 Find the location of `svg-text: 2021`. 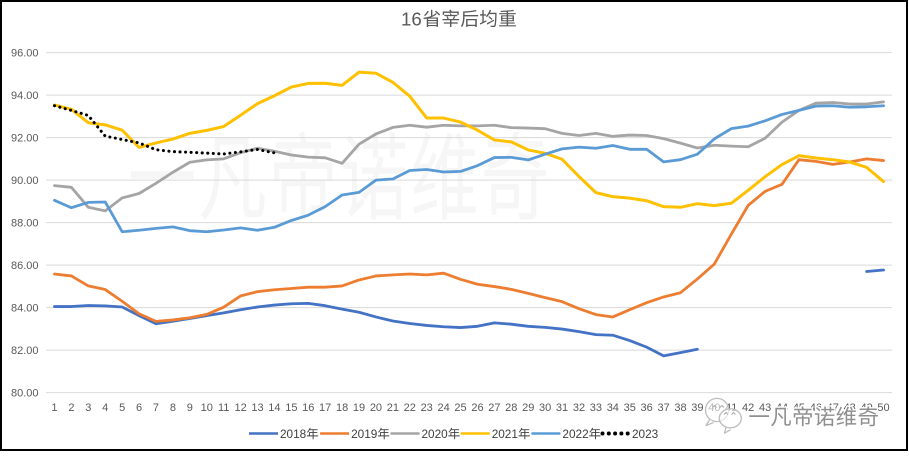

svg-text: 2021 is located at coordinates (505, 434).